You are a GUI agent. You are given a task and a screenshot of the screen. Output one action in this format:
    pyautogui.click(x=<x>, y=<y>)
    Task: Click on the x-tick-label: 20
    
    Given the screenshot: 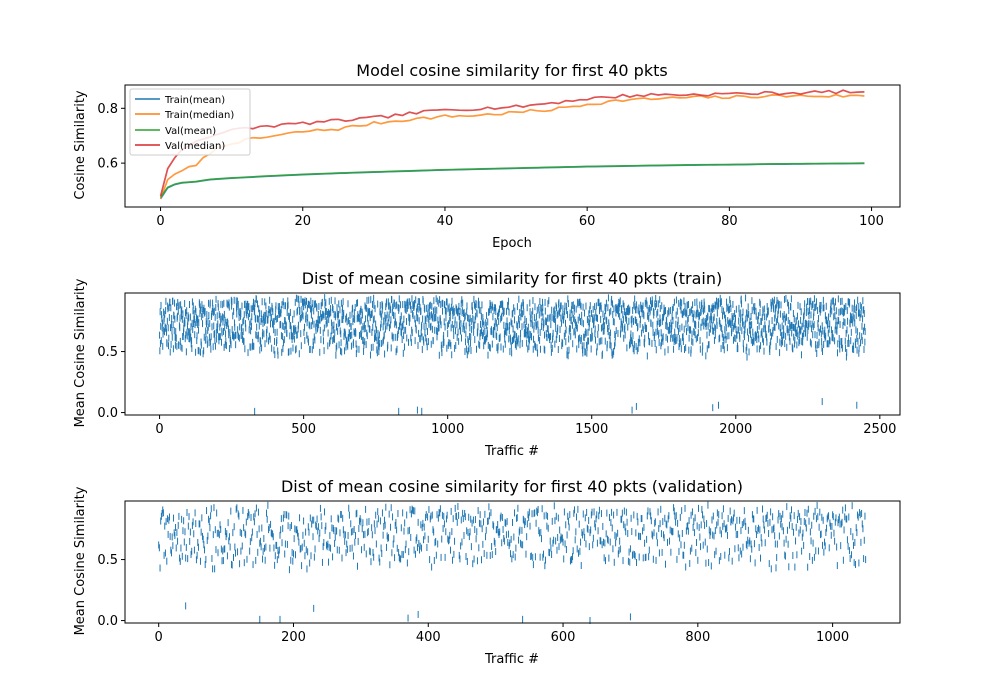 What is the action you would take?
    pyautogui.click(x=302, y=221)
    